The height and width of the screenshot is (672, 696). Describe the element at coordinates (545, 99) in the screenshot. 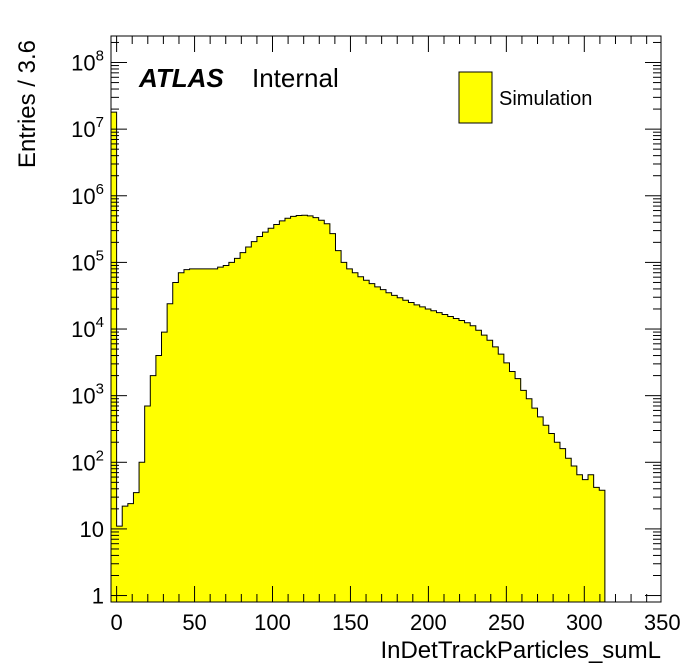

I see `legend-entry-simulation: Simulation` at that location.